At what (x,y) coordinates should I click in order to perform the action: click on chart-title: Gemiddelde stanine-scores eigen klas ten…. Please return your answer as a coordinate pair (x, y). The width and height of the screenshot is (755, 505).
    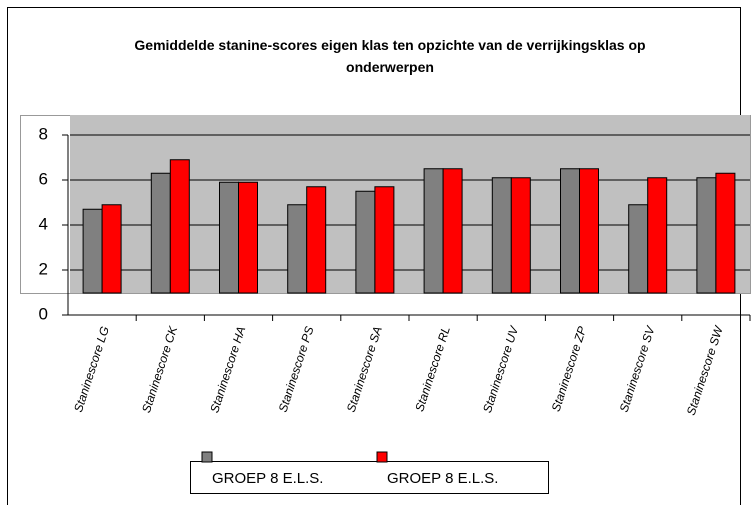
    Looking at the image, I should click on (389, 56).